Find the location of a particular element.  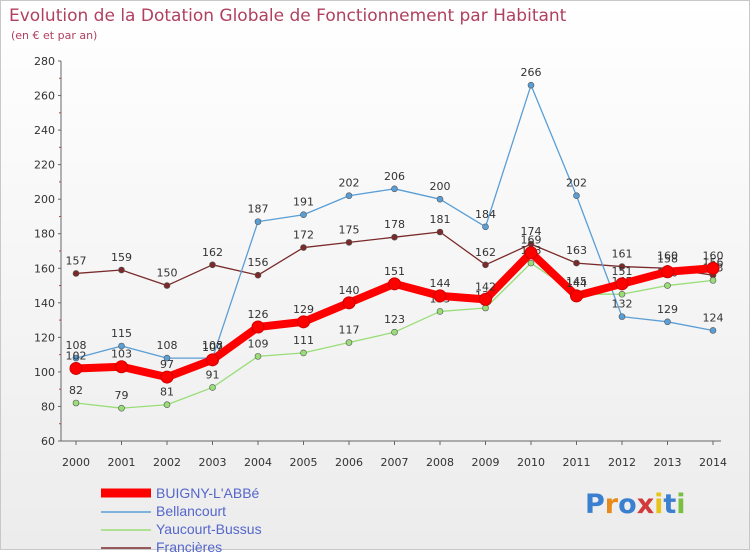

legend-swatch-buigny is located at coordinates (126, 493).